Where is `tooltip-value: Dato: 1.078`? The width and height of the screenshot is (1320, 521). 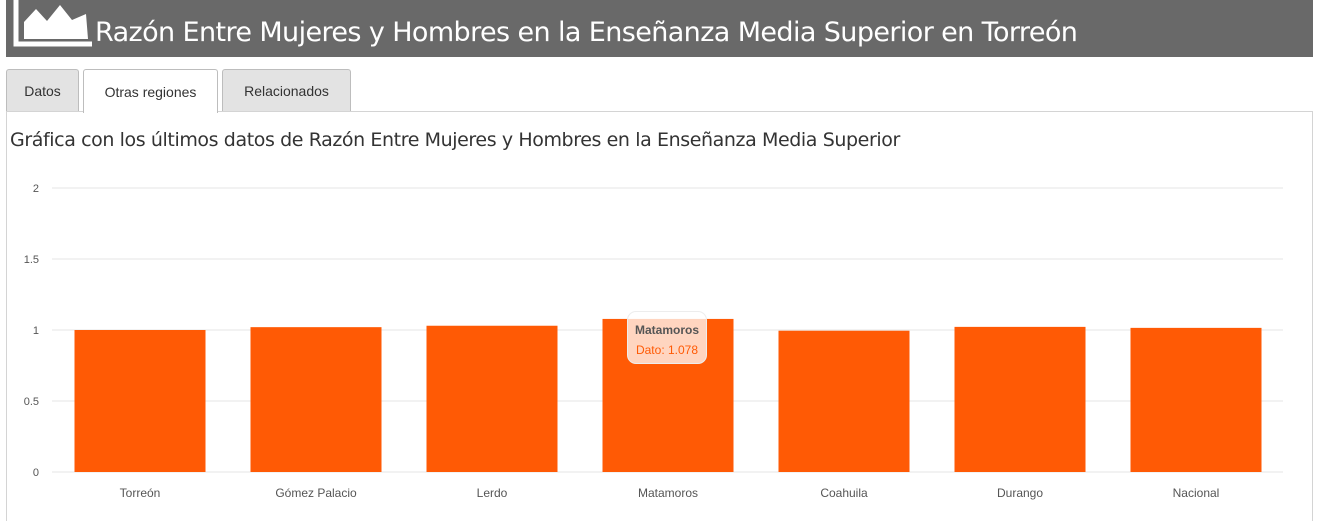
tooltip-value: Dato: 1.078 is located at coordinates (667, 350).